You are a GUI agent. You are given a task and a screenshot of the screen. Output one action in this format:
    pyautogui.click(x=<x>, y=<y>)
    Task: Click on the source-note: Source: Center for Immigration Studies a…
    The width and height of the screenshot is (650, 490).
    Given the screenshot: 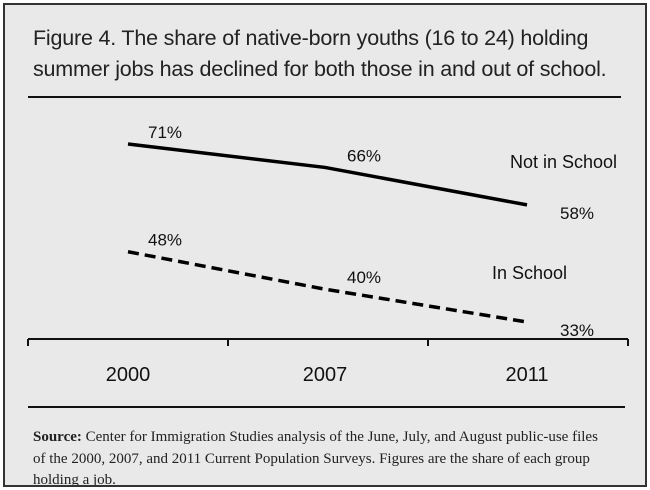 What is the action you would take?
    pyautogui.click(x=323, y=457)
    